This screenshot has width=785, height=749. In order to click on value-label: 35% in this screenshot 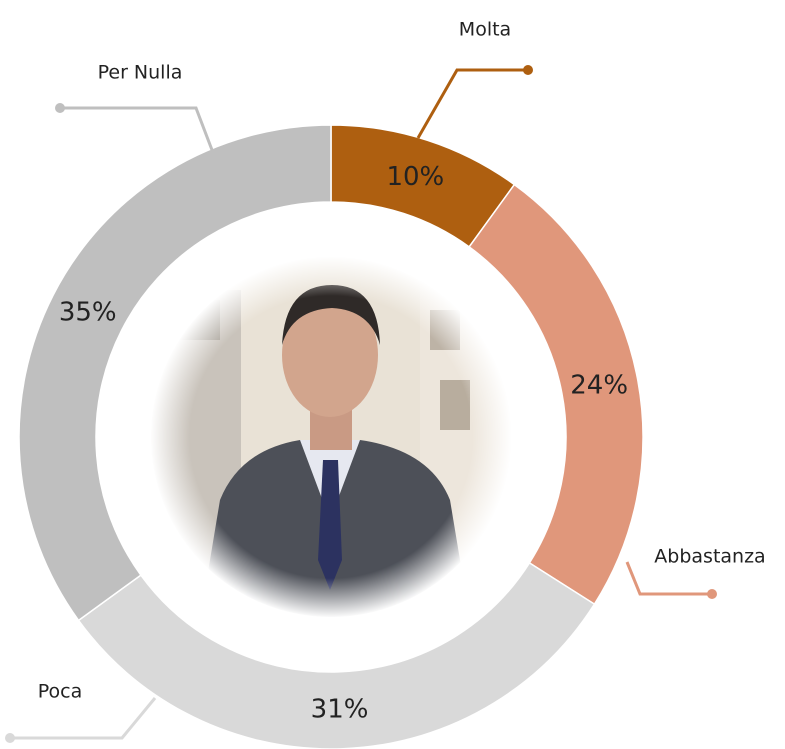, I will do `click(88, 313)`.